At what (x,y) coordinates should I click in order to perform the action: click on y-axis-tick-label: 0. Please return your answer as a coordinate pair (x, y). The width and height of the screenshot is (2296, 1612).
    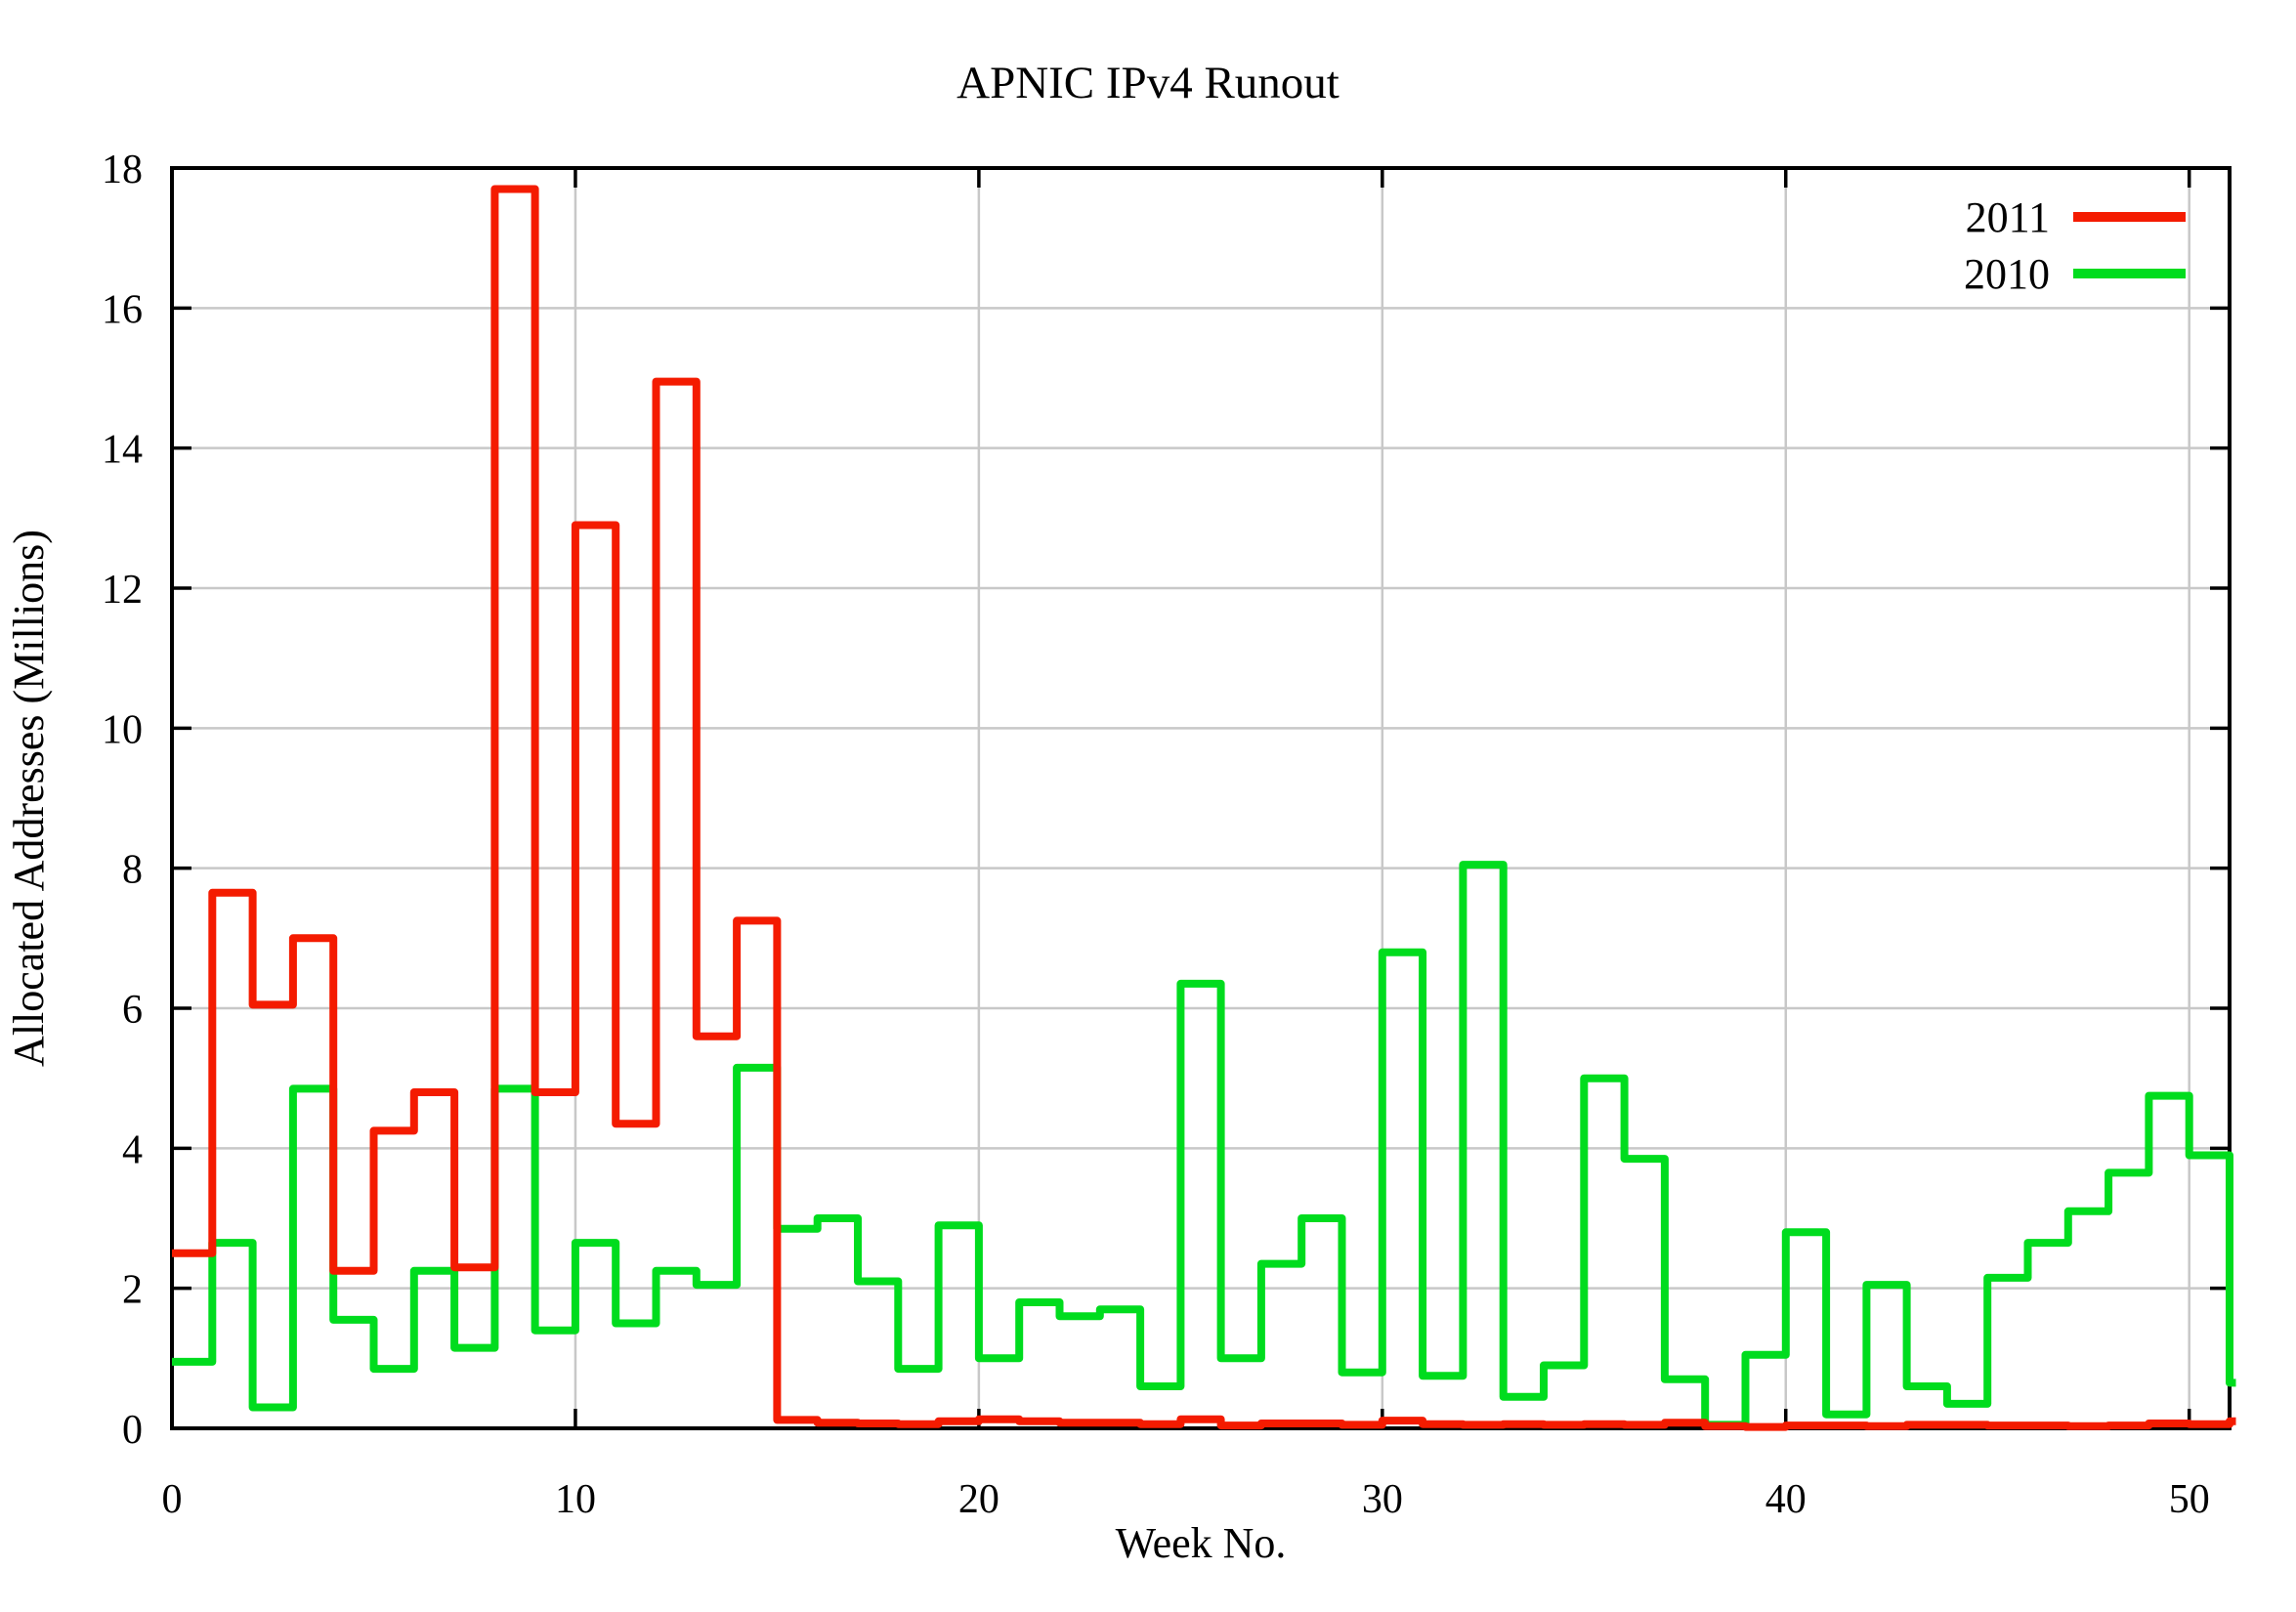
    Looking at the image, I should click on (133, 1430).